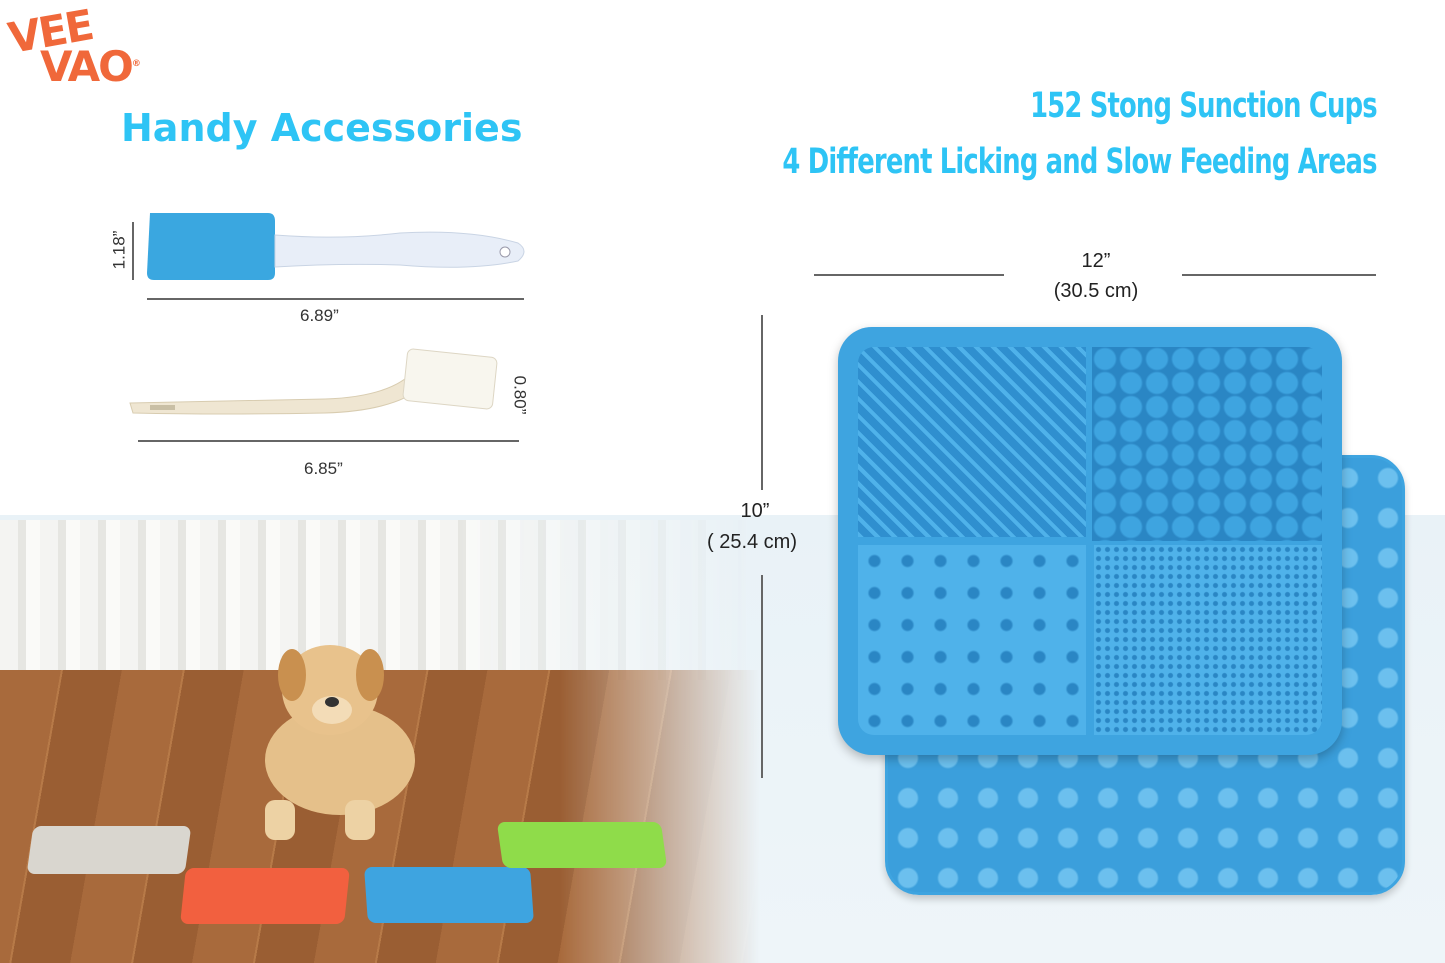 The image size is (1445, 963). I want to click on width-inches-label: 12”, so click(1096, 261).